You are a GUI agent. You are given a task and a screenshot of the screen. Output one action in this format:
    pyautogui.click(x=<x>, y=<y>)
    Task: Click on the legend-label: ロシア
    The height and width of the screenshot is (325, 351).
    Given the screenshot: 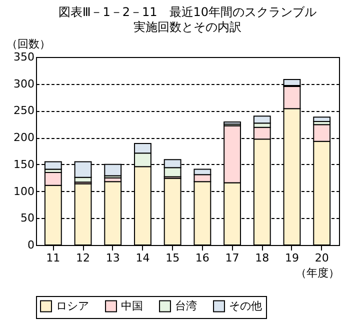 What is the action you would take?
    pyautogui.click(x=72, y=305)
    